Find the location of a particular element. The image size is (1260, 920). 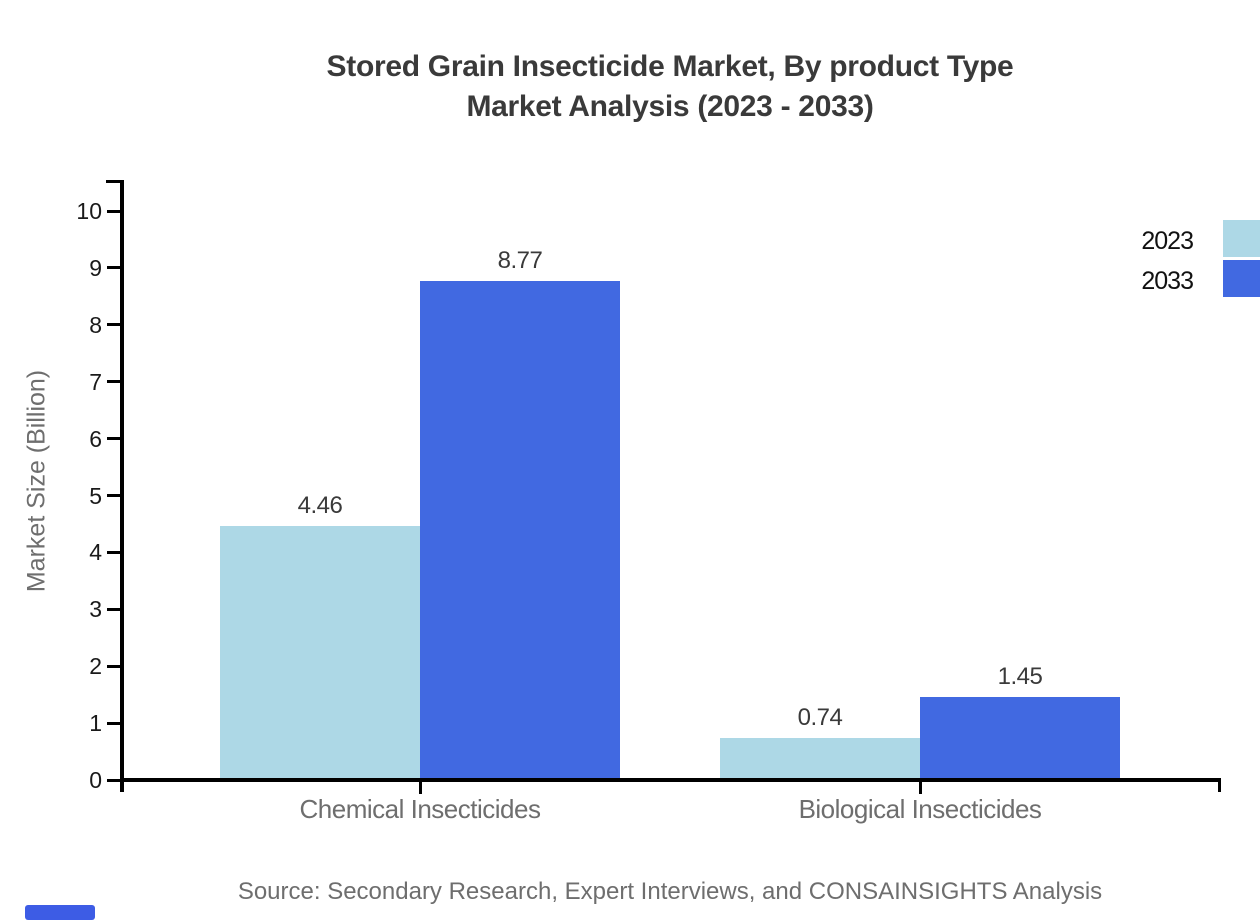

bar-2033-chemical is located at coordinates (520, 530).